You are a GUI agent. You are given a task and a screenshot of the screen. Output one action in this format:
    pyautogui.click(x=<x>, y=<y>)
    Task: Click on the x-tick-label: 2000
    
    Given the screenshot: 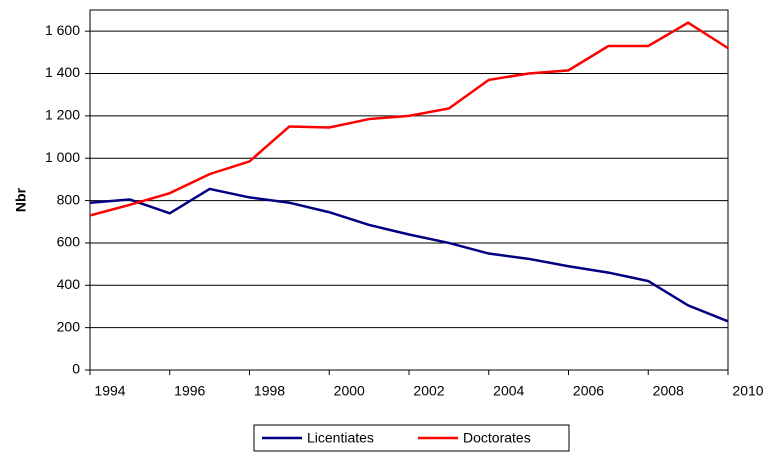 What is the action you would take?
    pyautogui.click(x=349, y=391)
    